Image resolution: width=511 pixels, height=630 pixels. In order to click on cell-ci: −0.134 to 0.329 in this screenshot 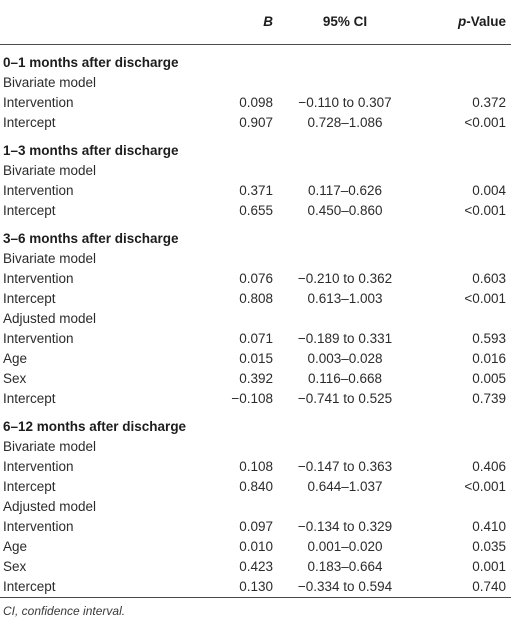, I will do `click(345, 526)`.